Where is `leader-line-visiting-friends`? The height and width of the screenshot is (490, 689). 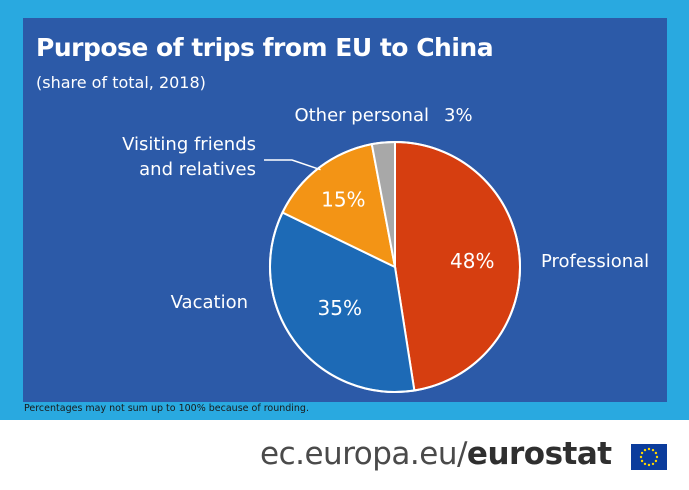
leader-line-visiting-friends is located at coordinates (292, 165).